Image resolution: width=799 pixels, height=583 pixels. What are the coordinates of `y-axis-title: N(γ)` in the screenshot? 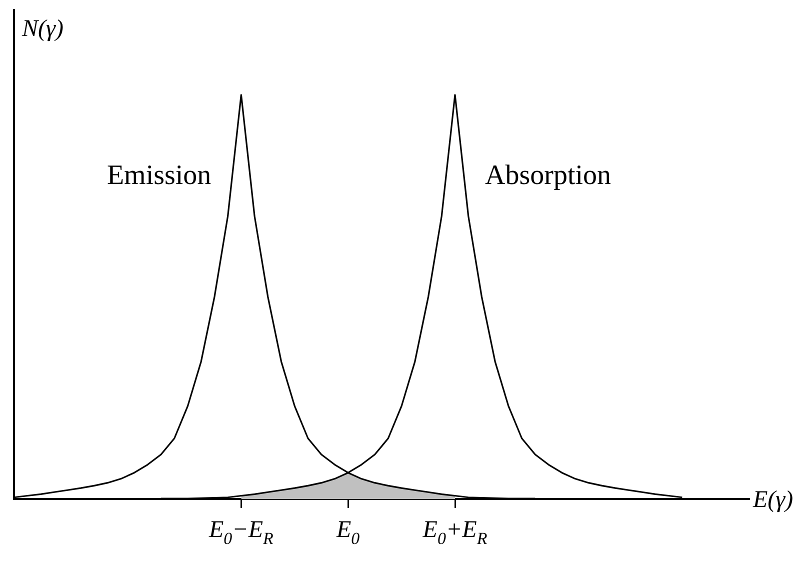 It's located at (42, 29).